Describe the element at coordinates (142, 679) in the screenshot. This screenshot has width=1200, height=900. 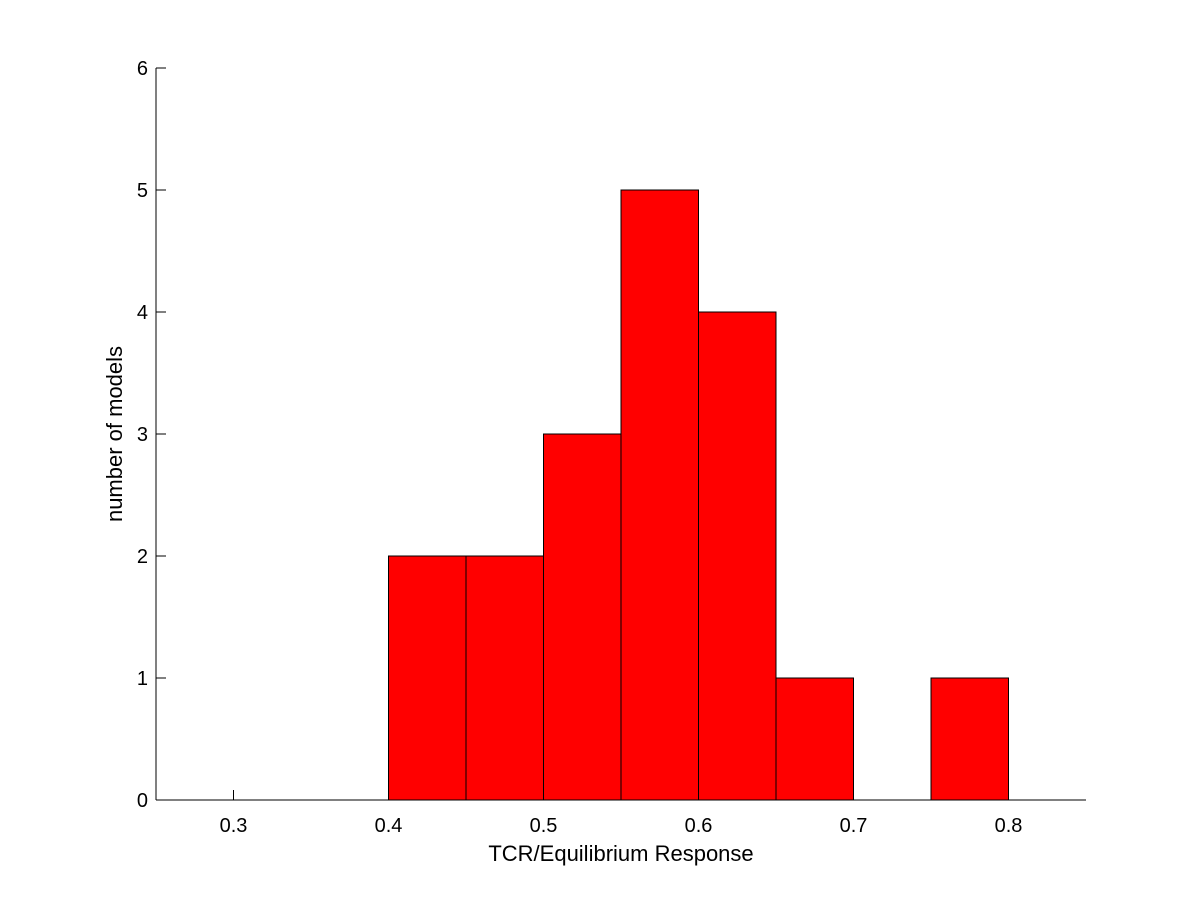
I see `y-tick-label-1: 1` at that location.